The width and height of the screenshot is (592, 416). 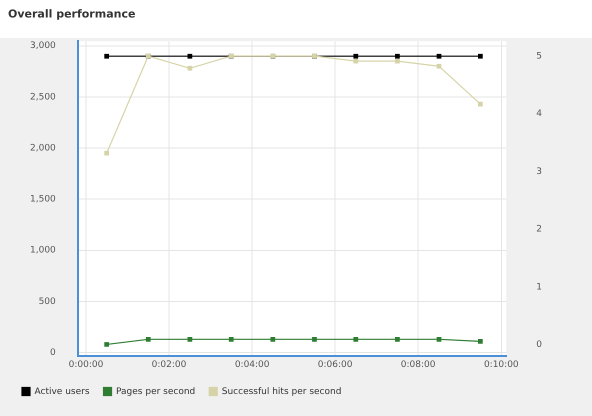 What do you see at coordinates (539, 171) in the screenshot?
I see `y2-tick-label: 3` at bounding box center [539, 171].